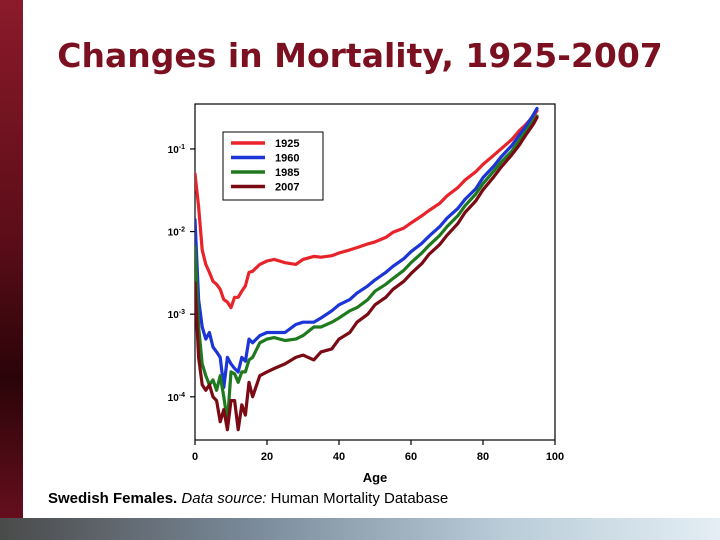  Describe the element at coordinates (357, 498) in the screenshot. I see `caption-source: Human Mortality Database` at that location.